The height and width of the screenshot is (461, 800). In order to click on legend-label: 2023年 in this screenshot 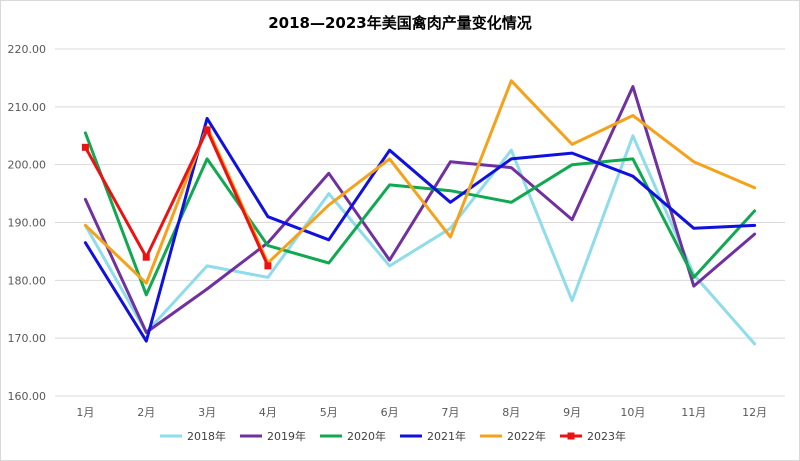, I will do `click(606, 436)`.